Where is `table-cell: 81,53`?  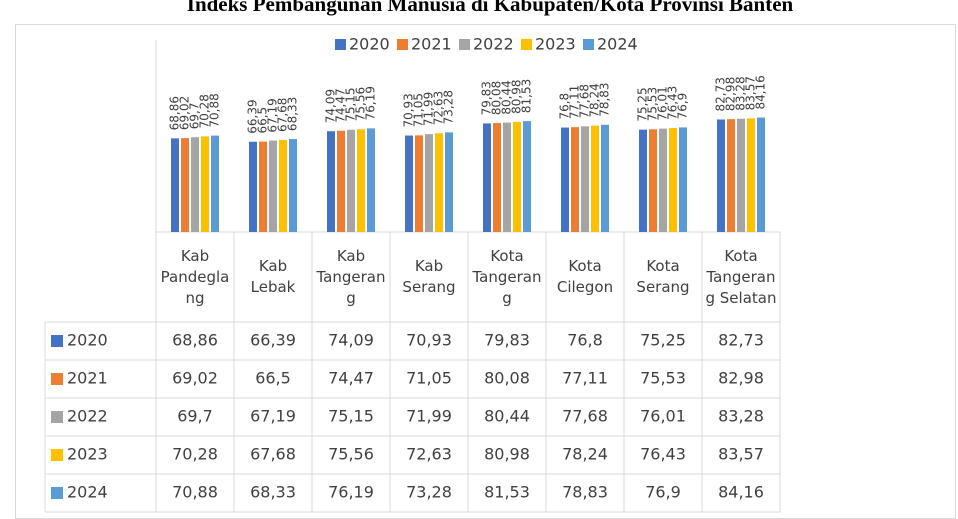
table-cell: 81,53 is located at coordinates (507, 492).